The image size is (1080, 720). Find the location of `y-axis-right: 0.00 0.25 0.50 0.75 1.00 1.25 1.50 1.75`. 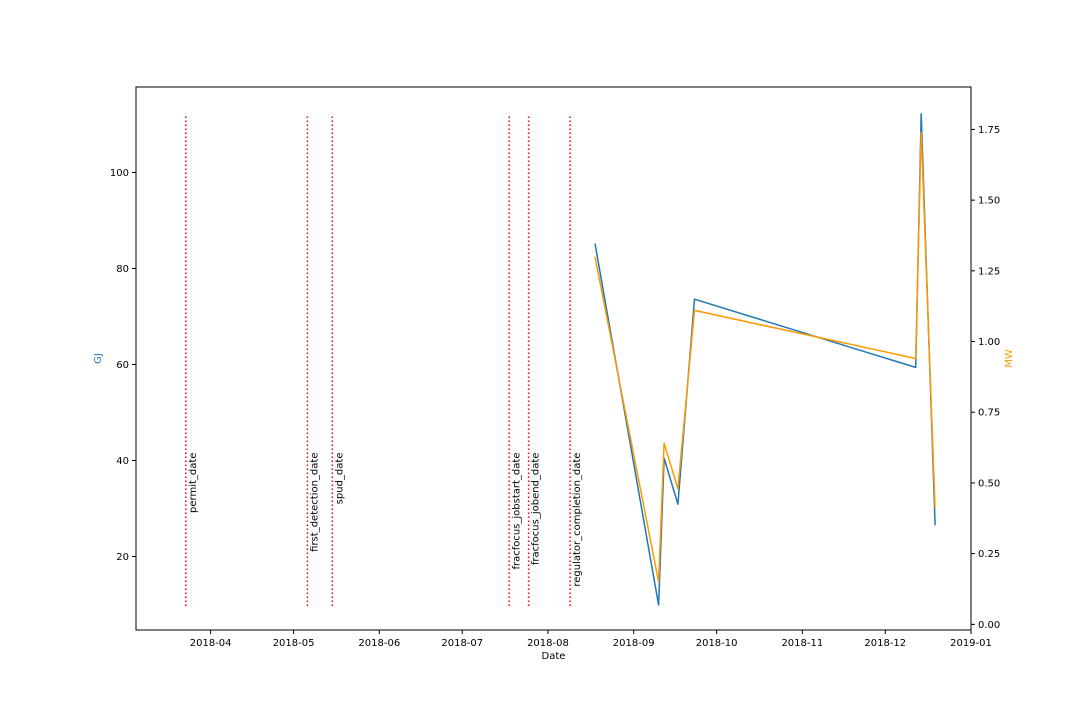

y-axis-right: 0.00 0.25 0.50 0.75 1.00 1.25 1.50 1.75 is located at coordinates (985, 378).